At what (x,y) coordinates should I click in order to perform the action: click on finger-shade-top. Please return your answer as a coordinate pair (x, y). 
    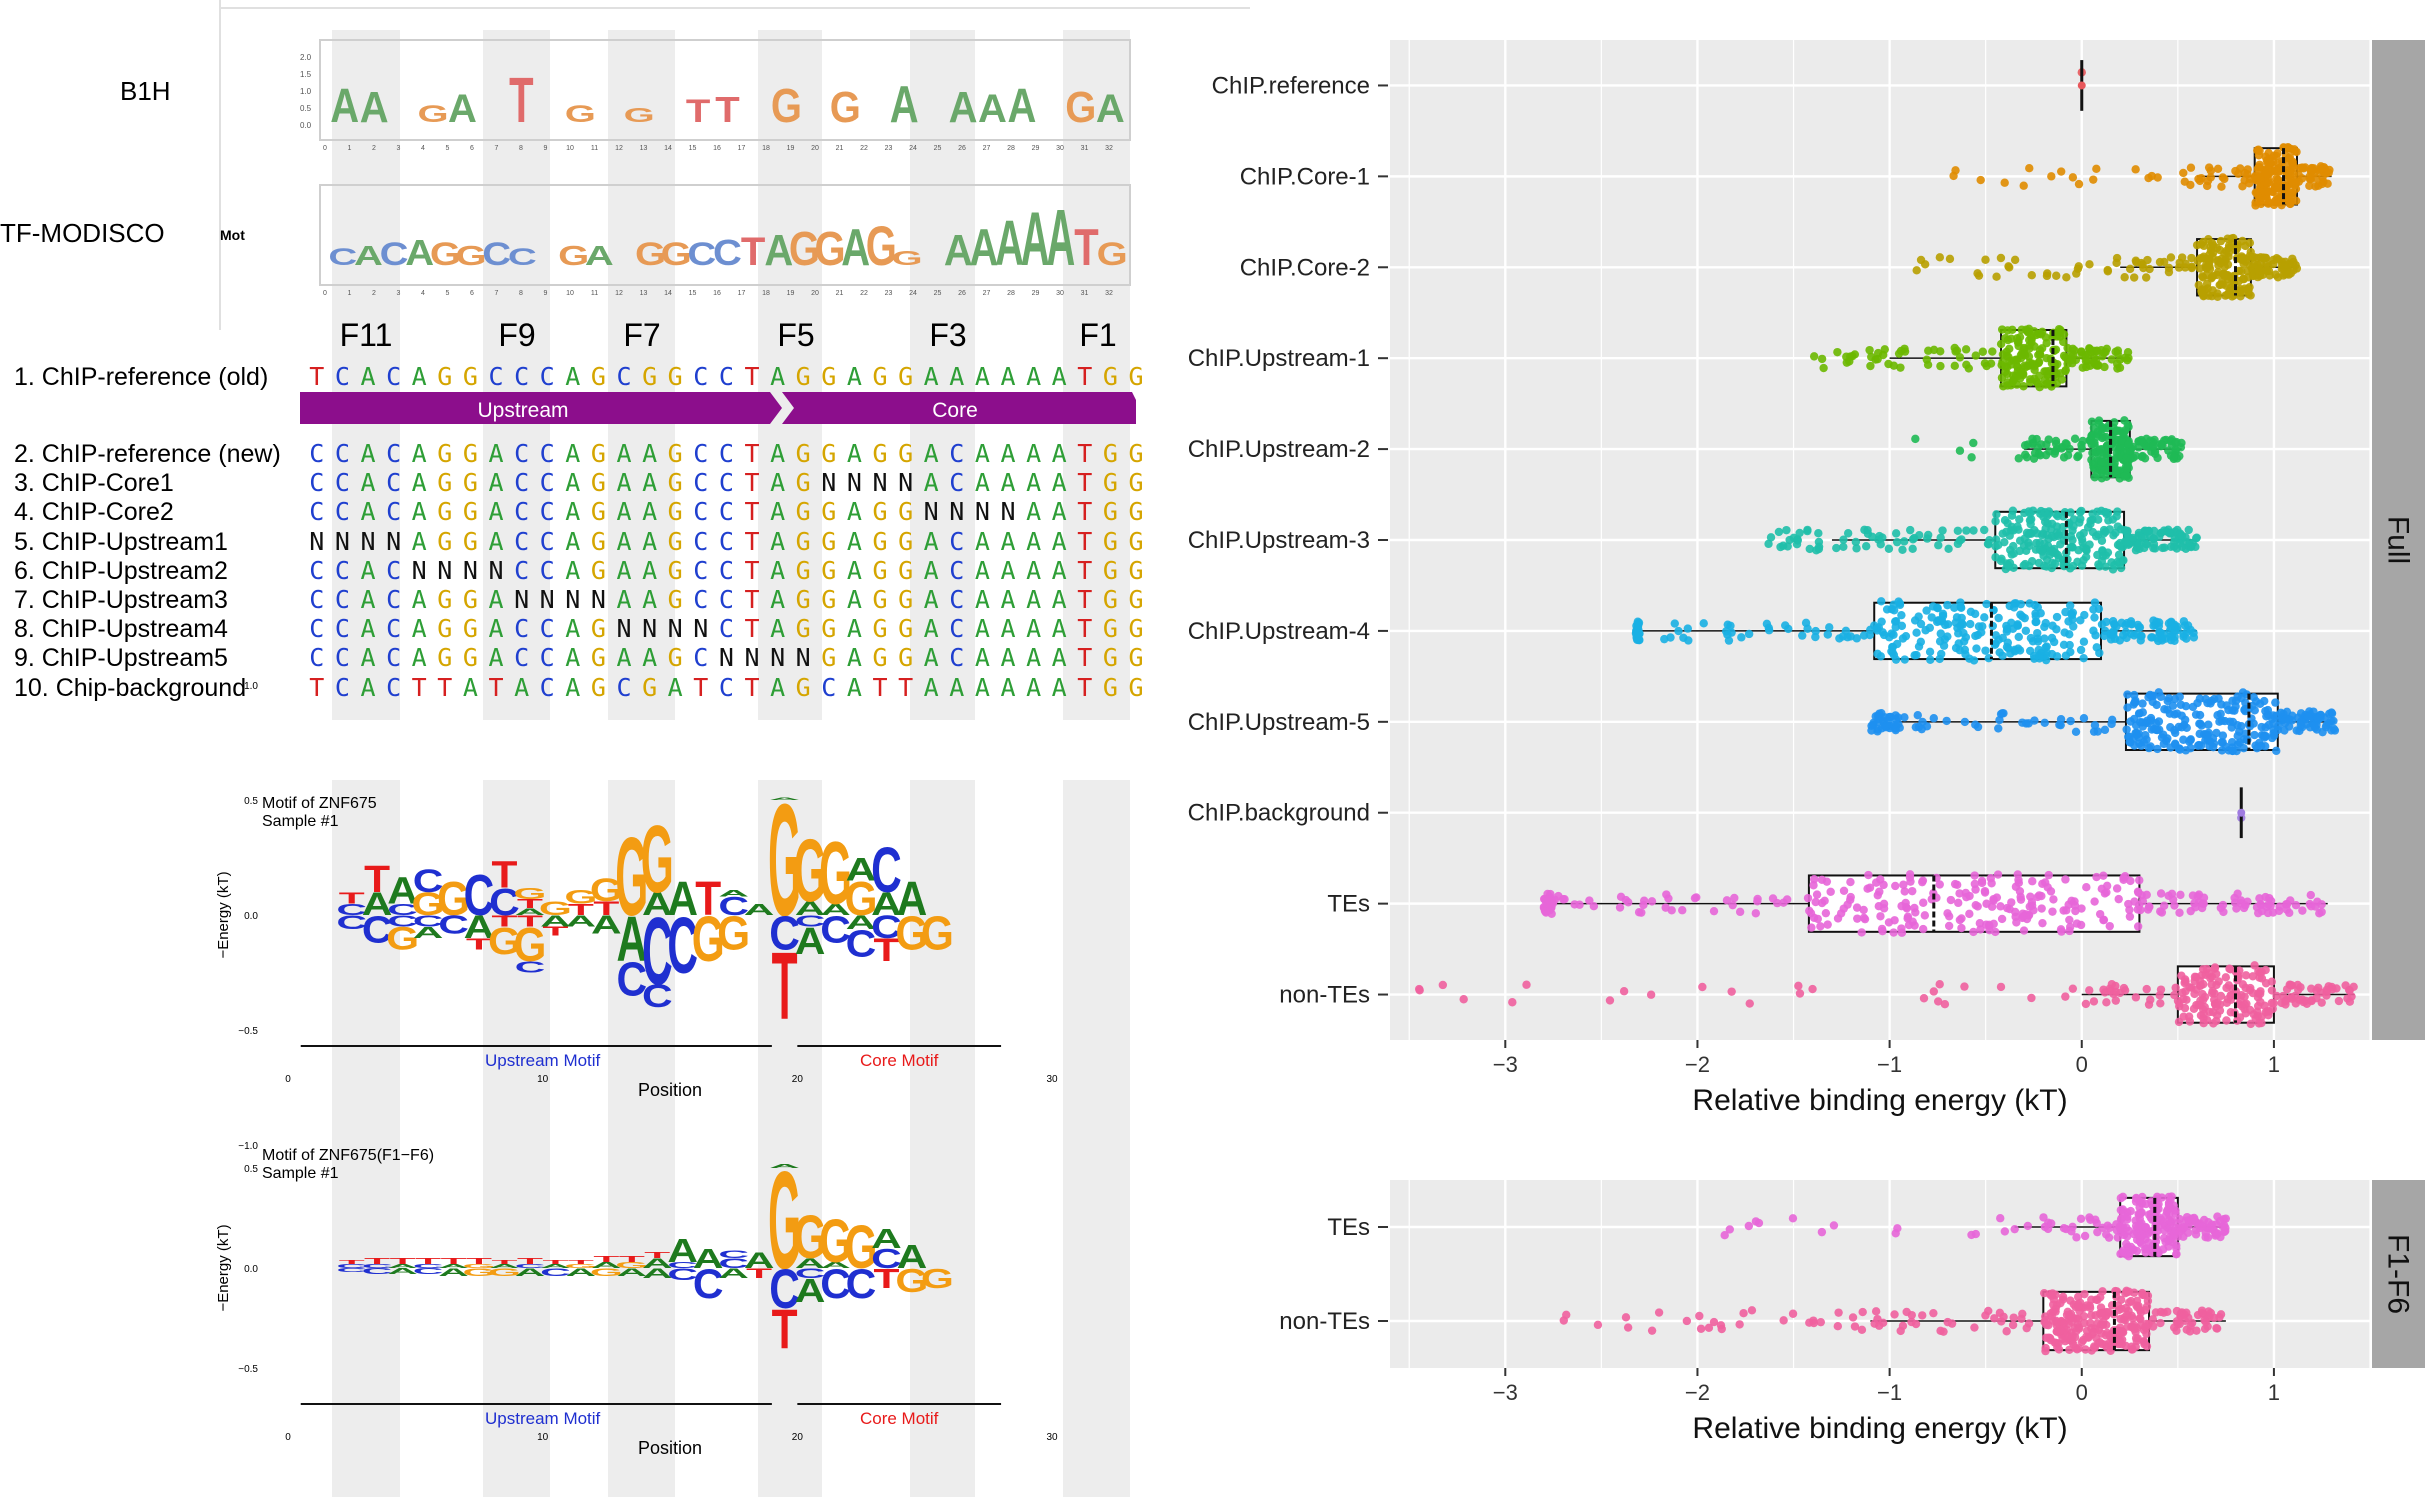
    Looking at the image, I should click on (1096, 375).